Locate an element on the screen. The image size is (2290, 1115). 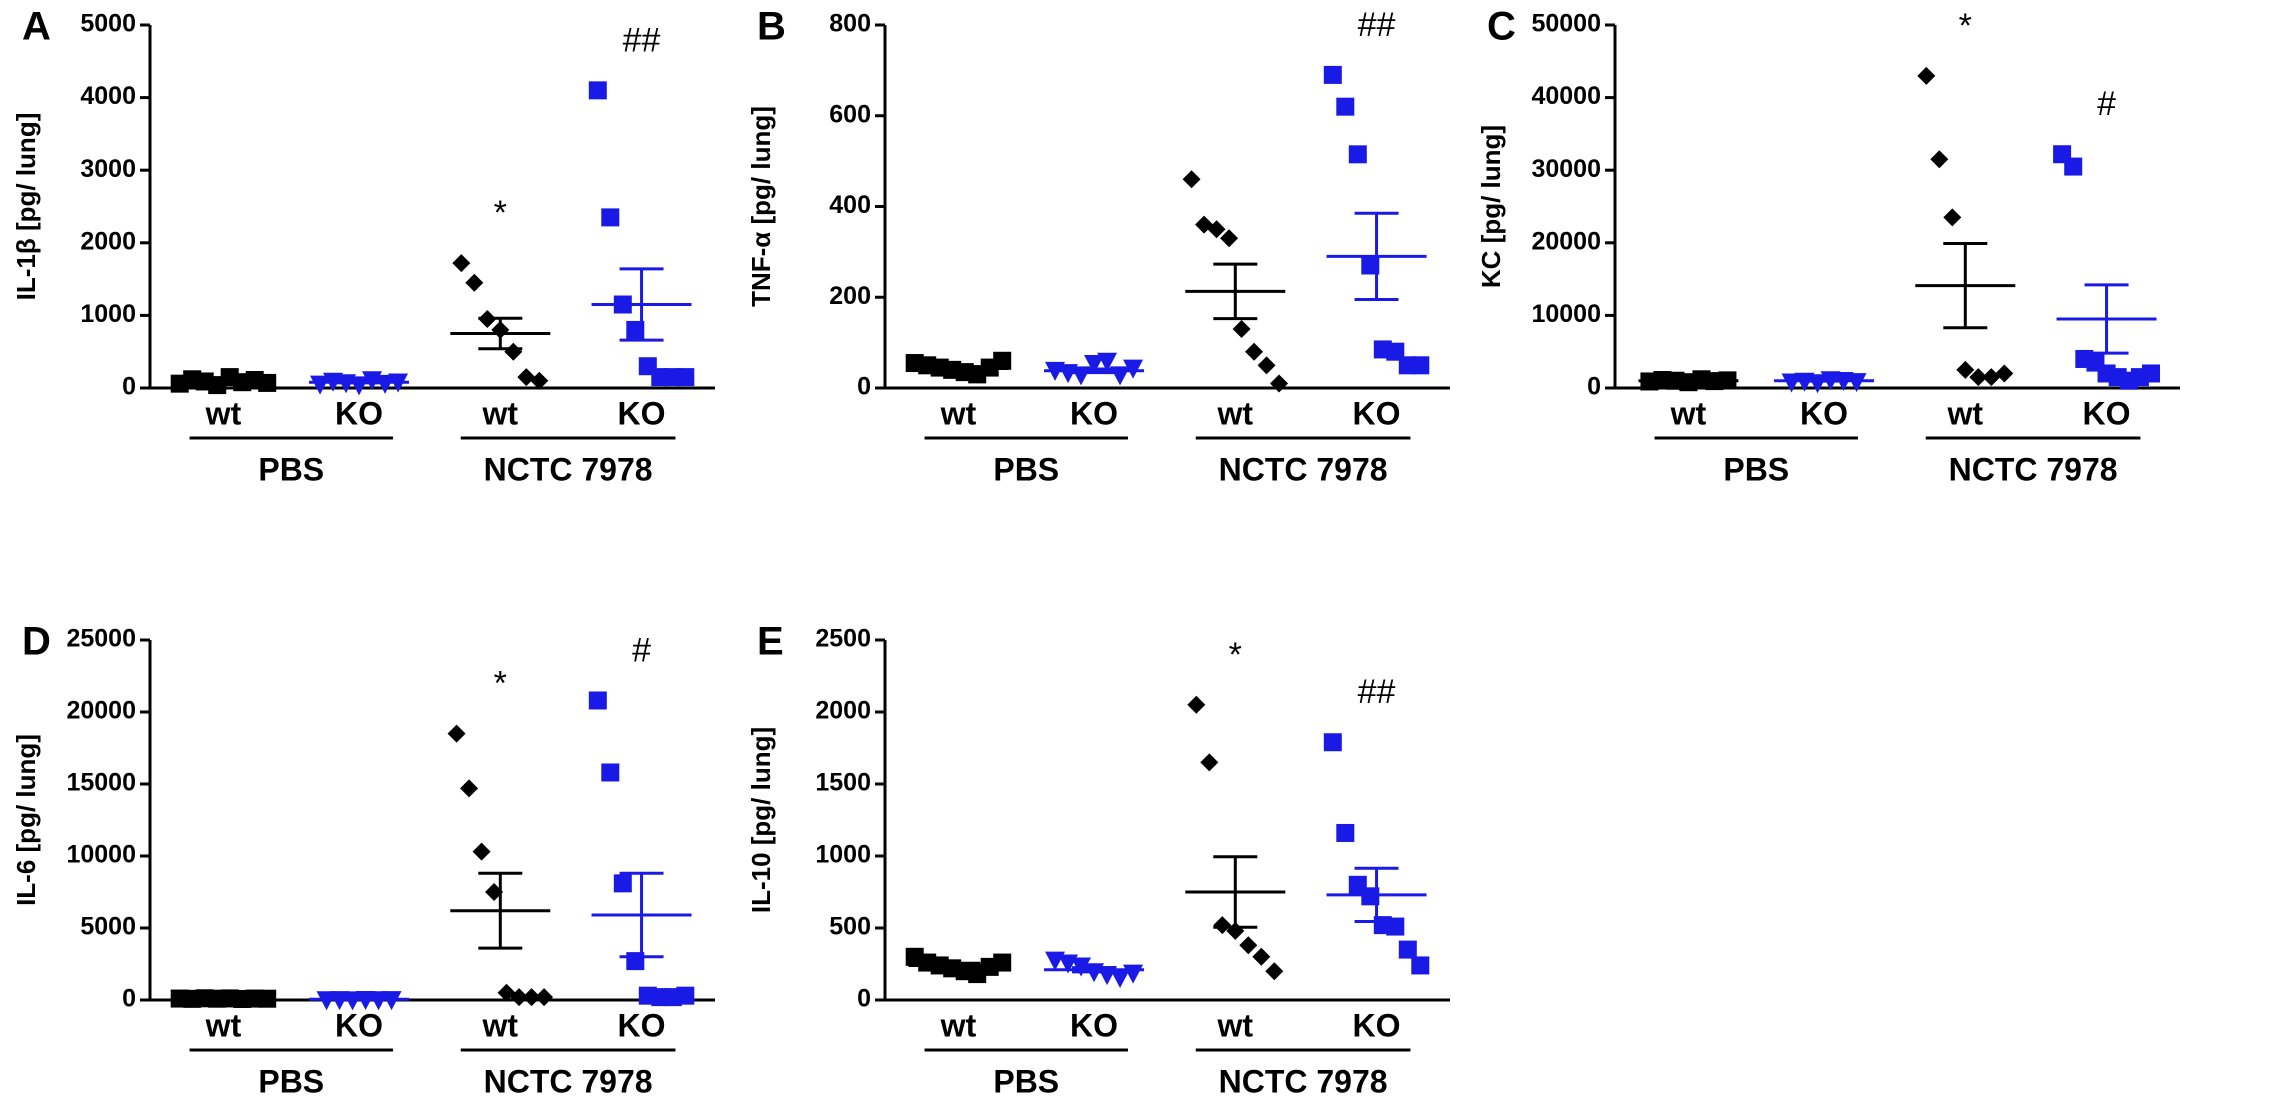
y-axis-label: IL-1β [pg/ lung] is located at coordinates (26, 207).